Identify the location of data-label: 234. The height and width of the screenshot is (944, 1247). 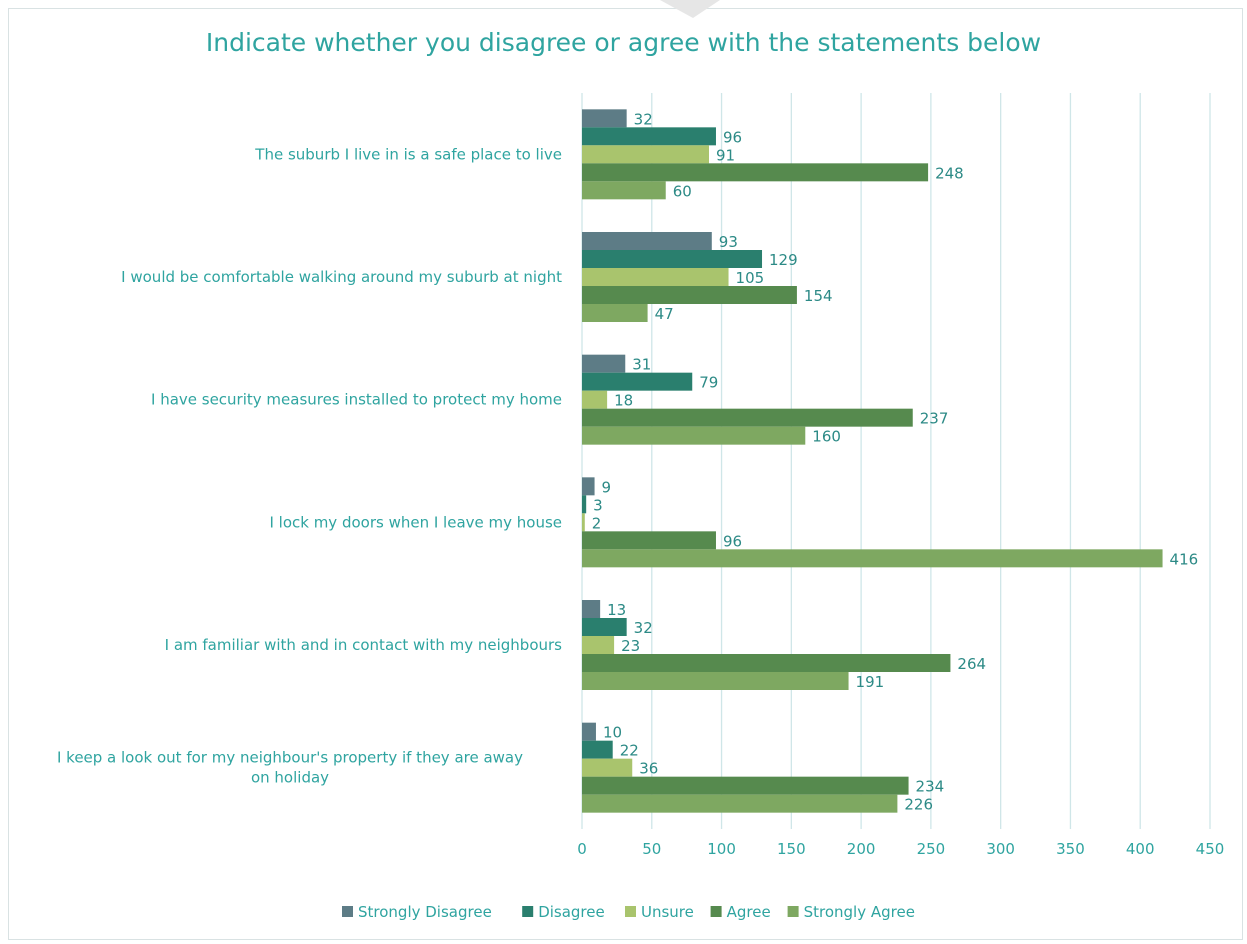
(930, 787).